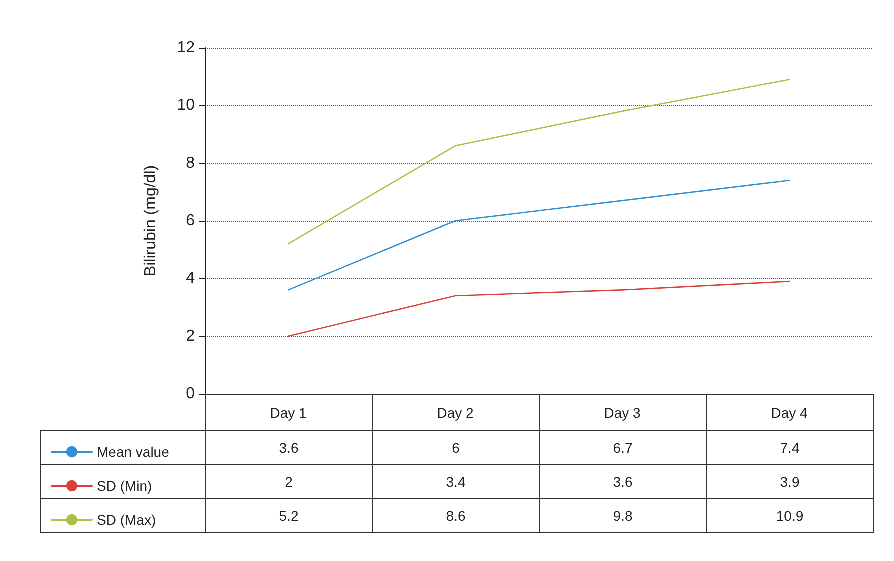 Image resolution: width=894 pixels, height=561 pixels. I want to click on y-tick-label: 6, so click(191, 221).